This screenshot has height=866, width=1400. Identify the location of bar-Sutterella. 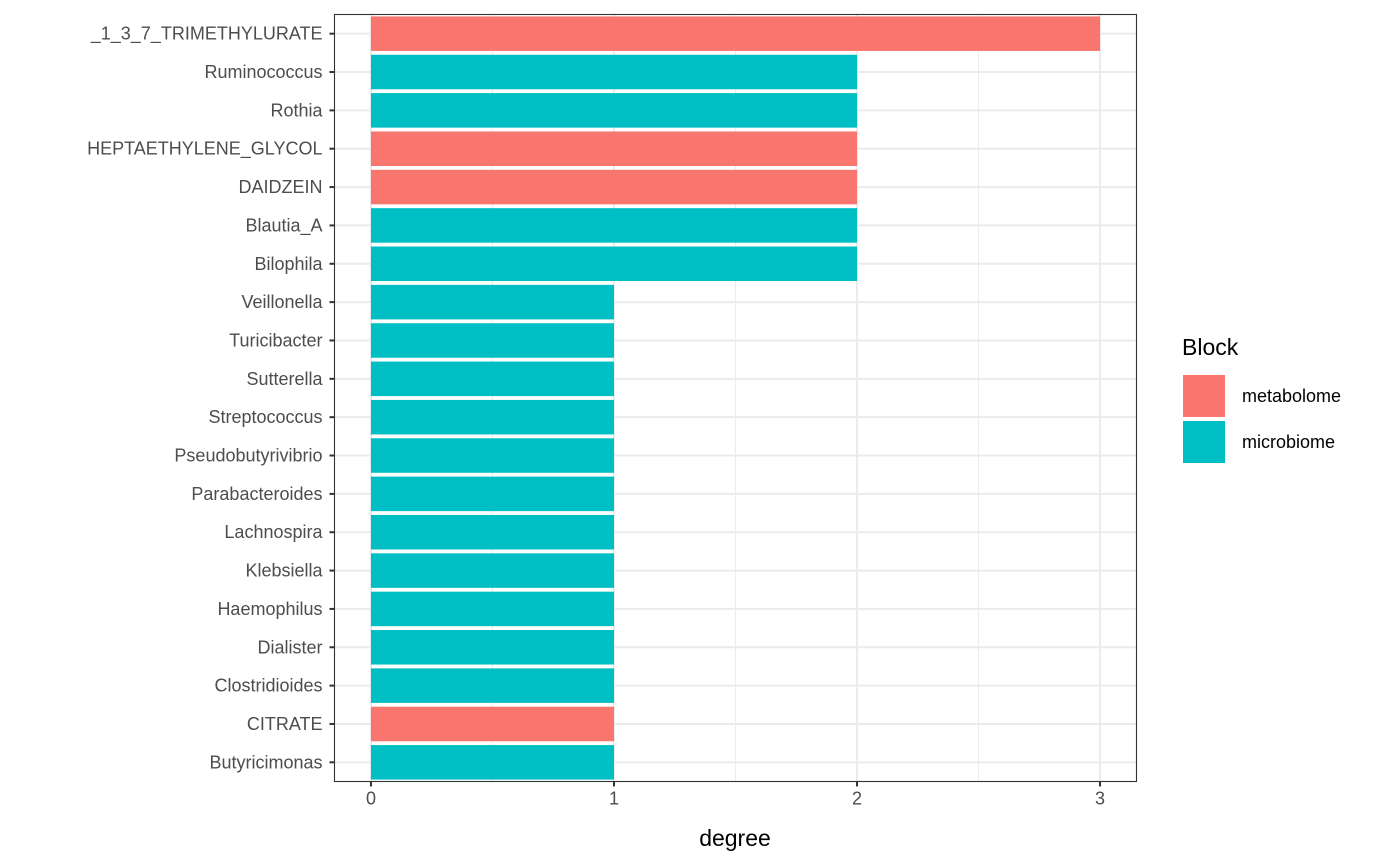
(492, 379).